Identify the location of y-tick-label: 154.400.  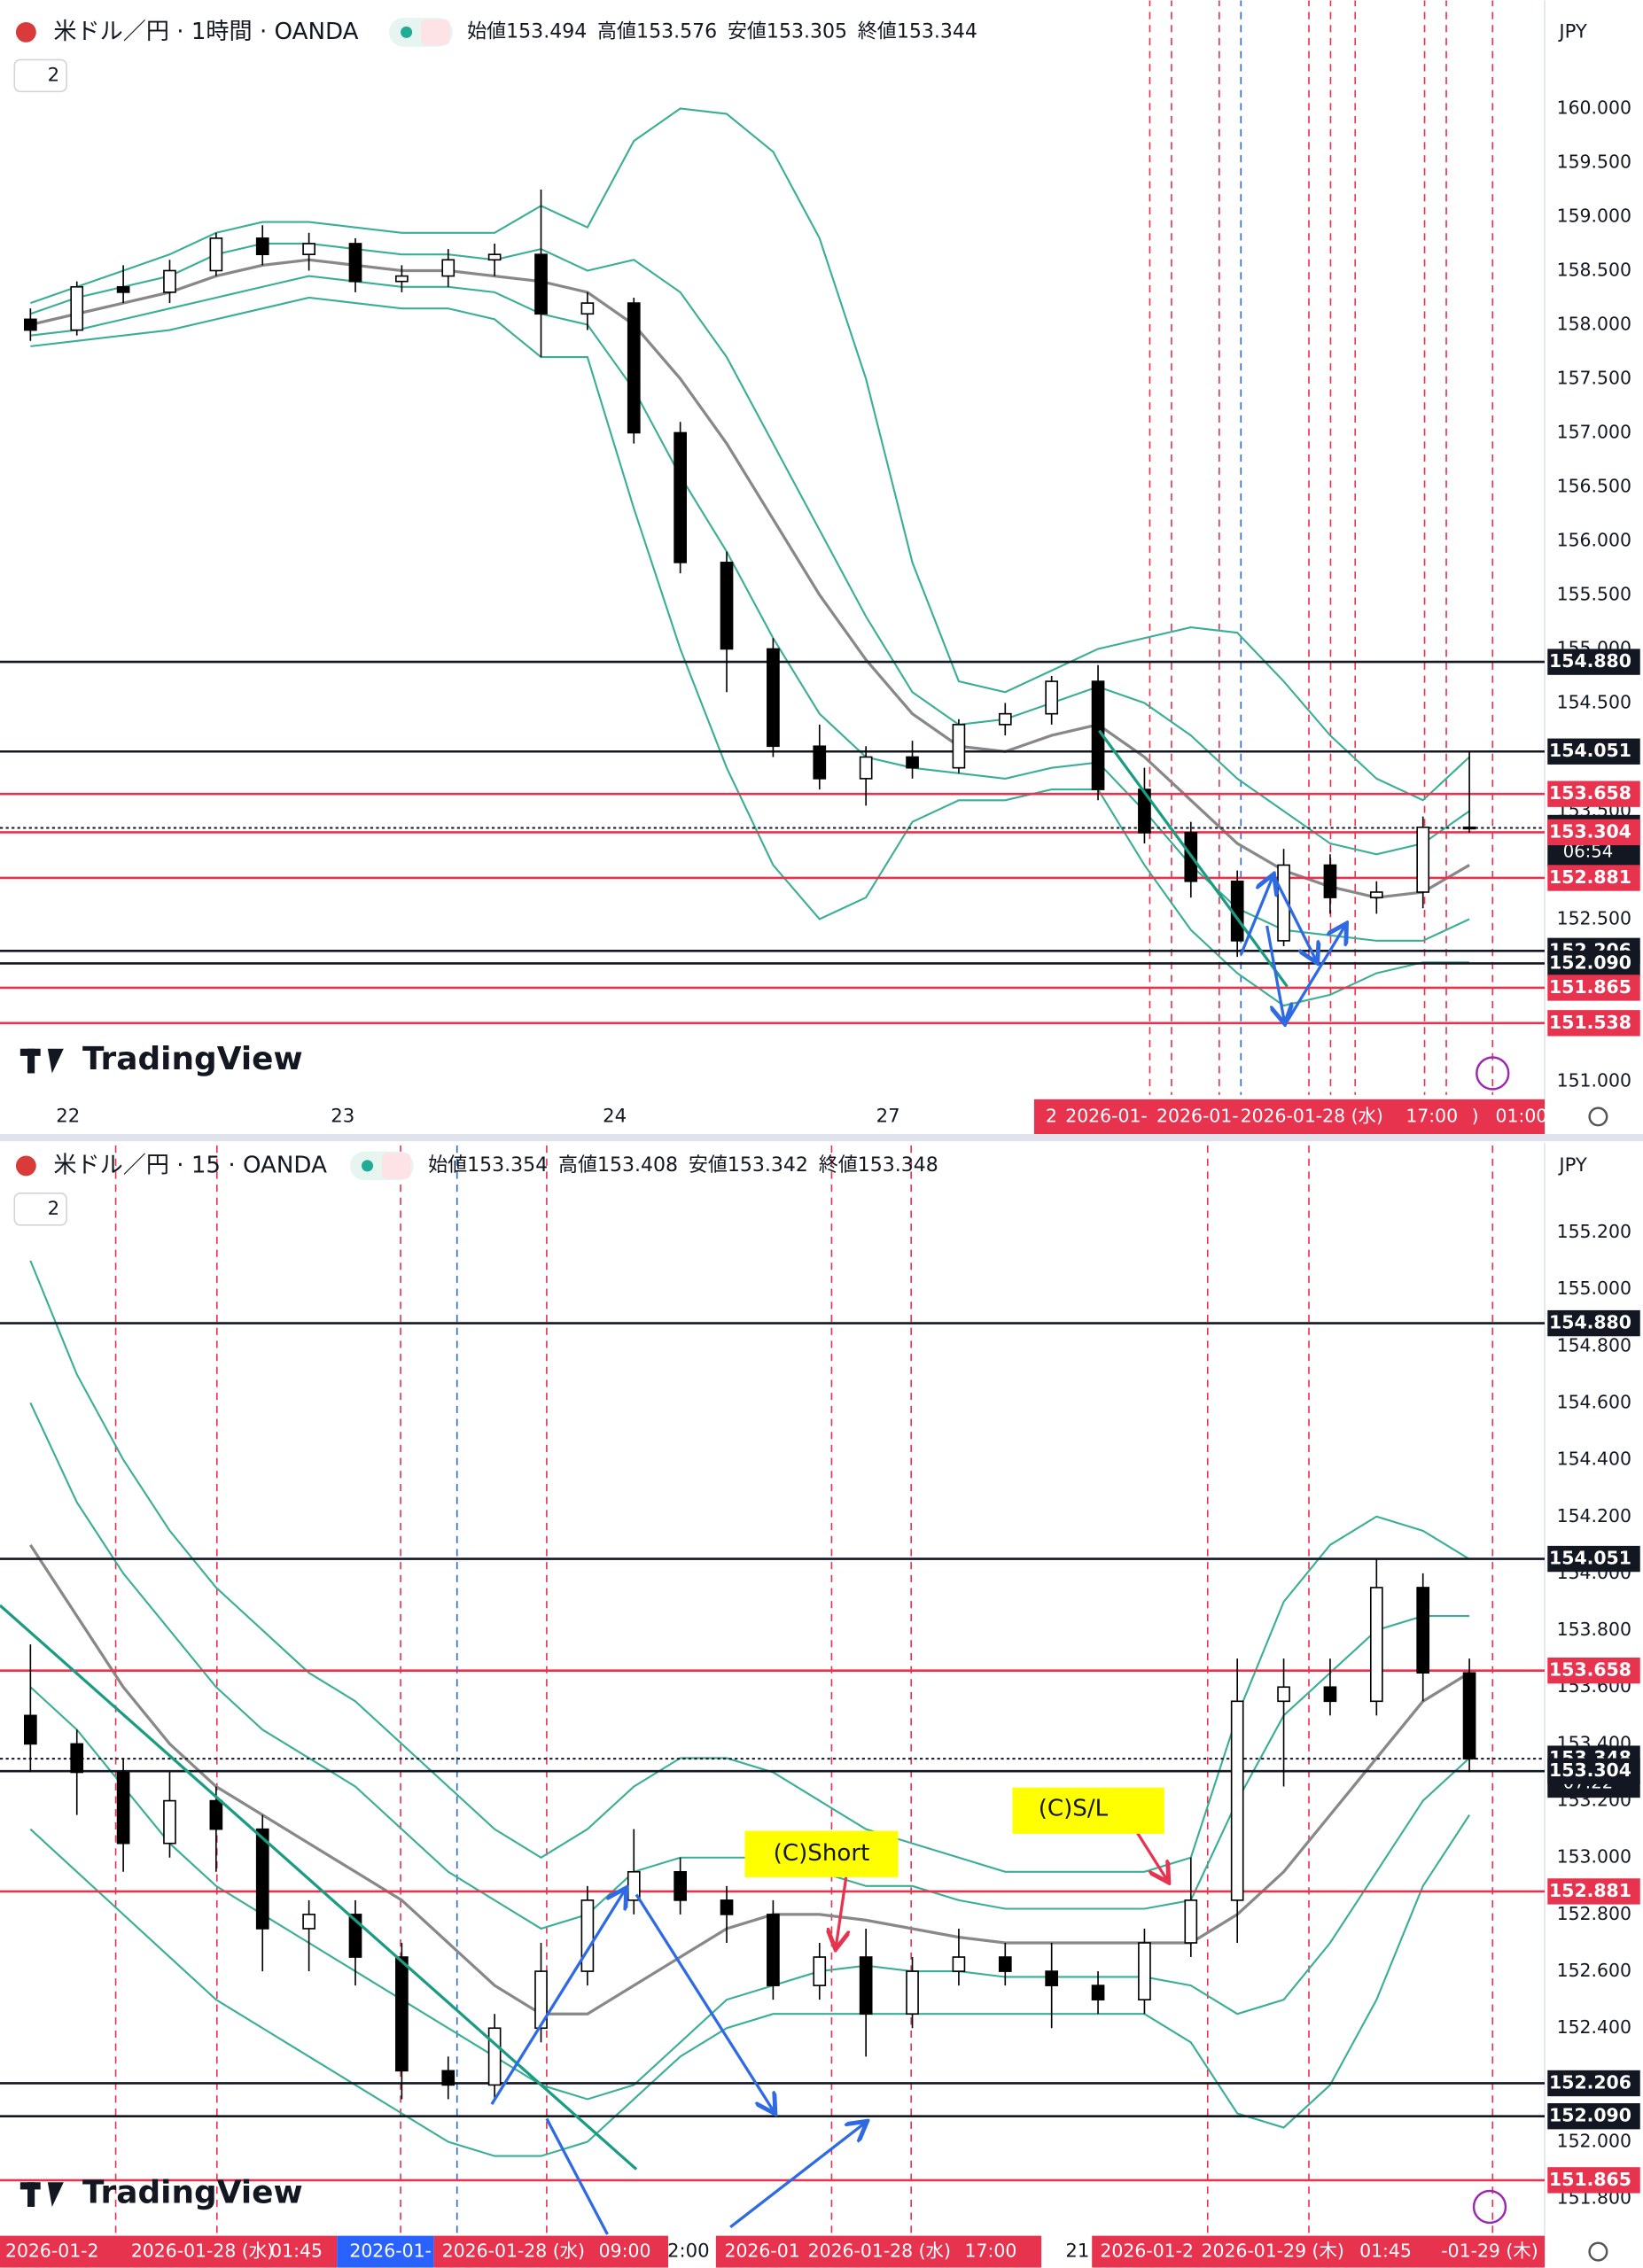
(1594, 1459).